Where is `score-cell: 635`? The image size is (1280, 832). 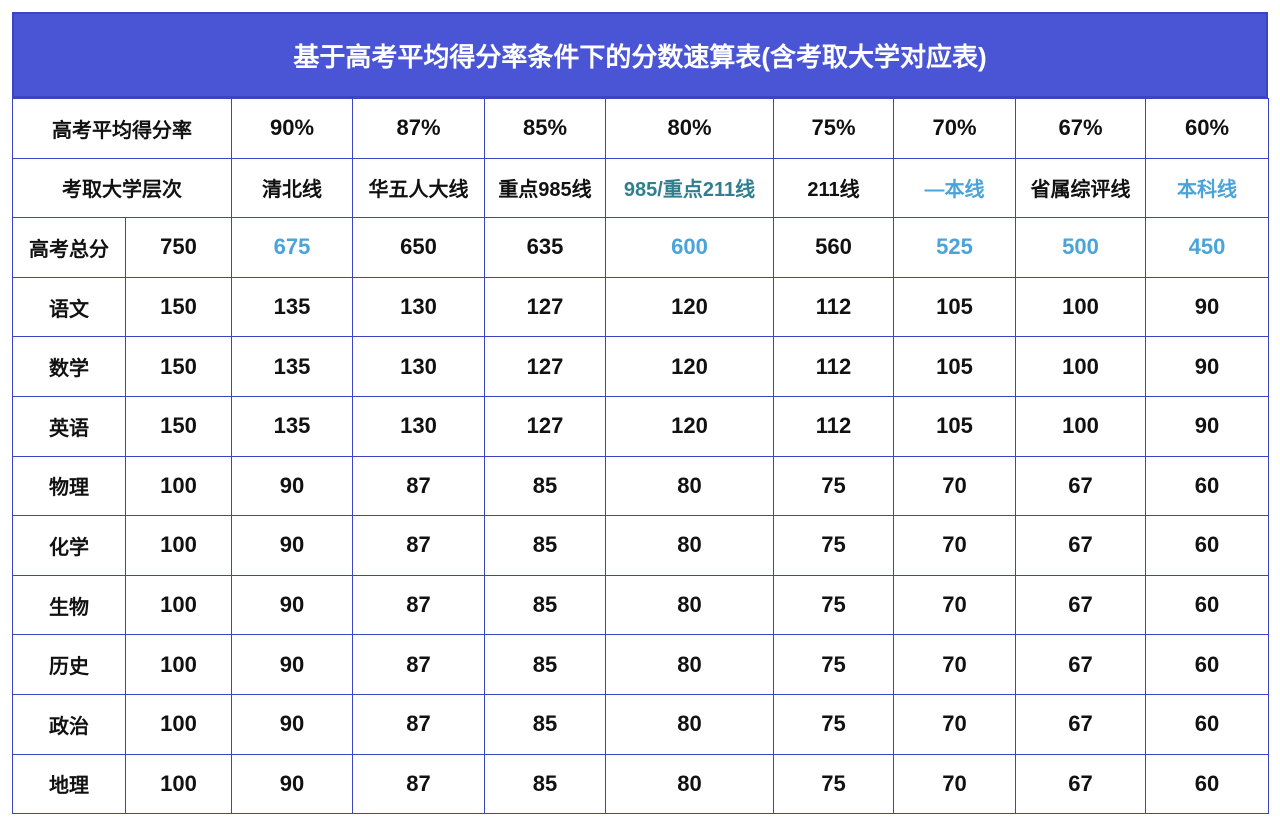
score-cell: 635 is located at coordinates (545, 247).